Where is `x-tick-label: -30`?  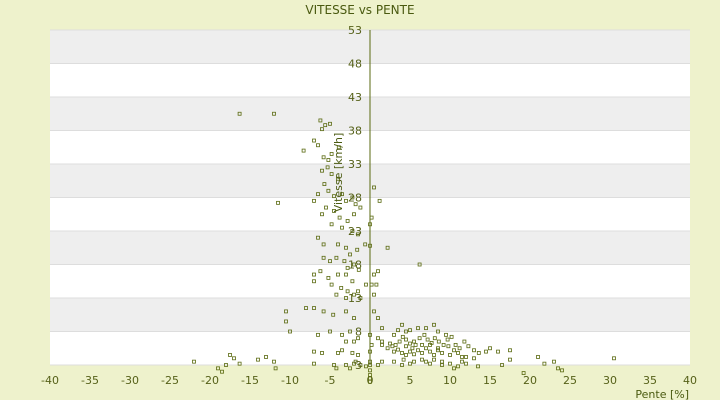
x-tick-label: -30 is located at coordinates (130, 380).